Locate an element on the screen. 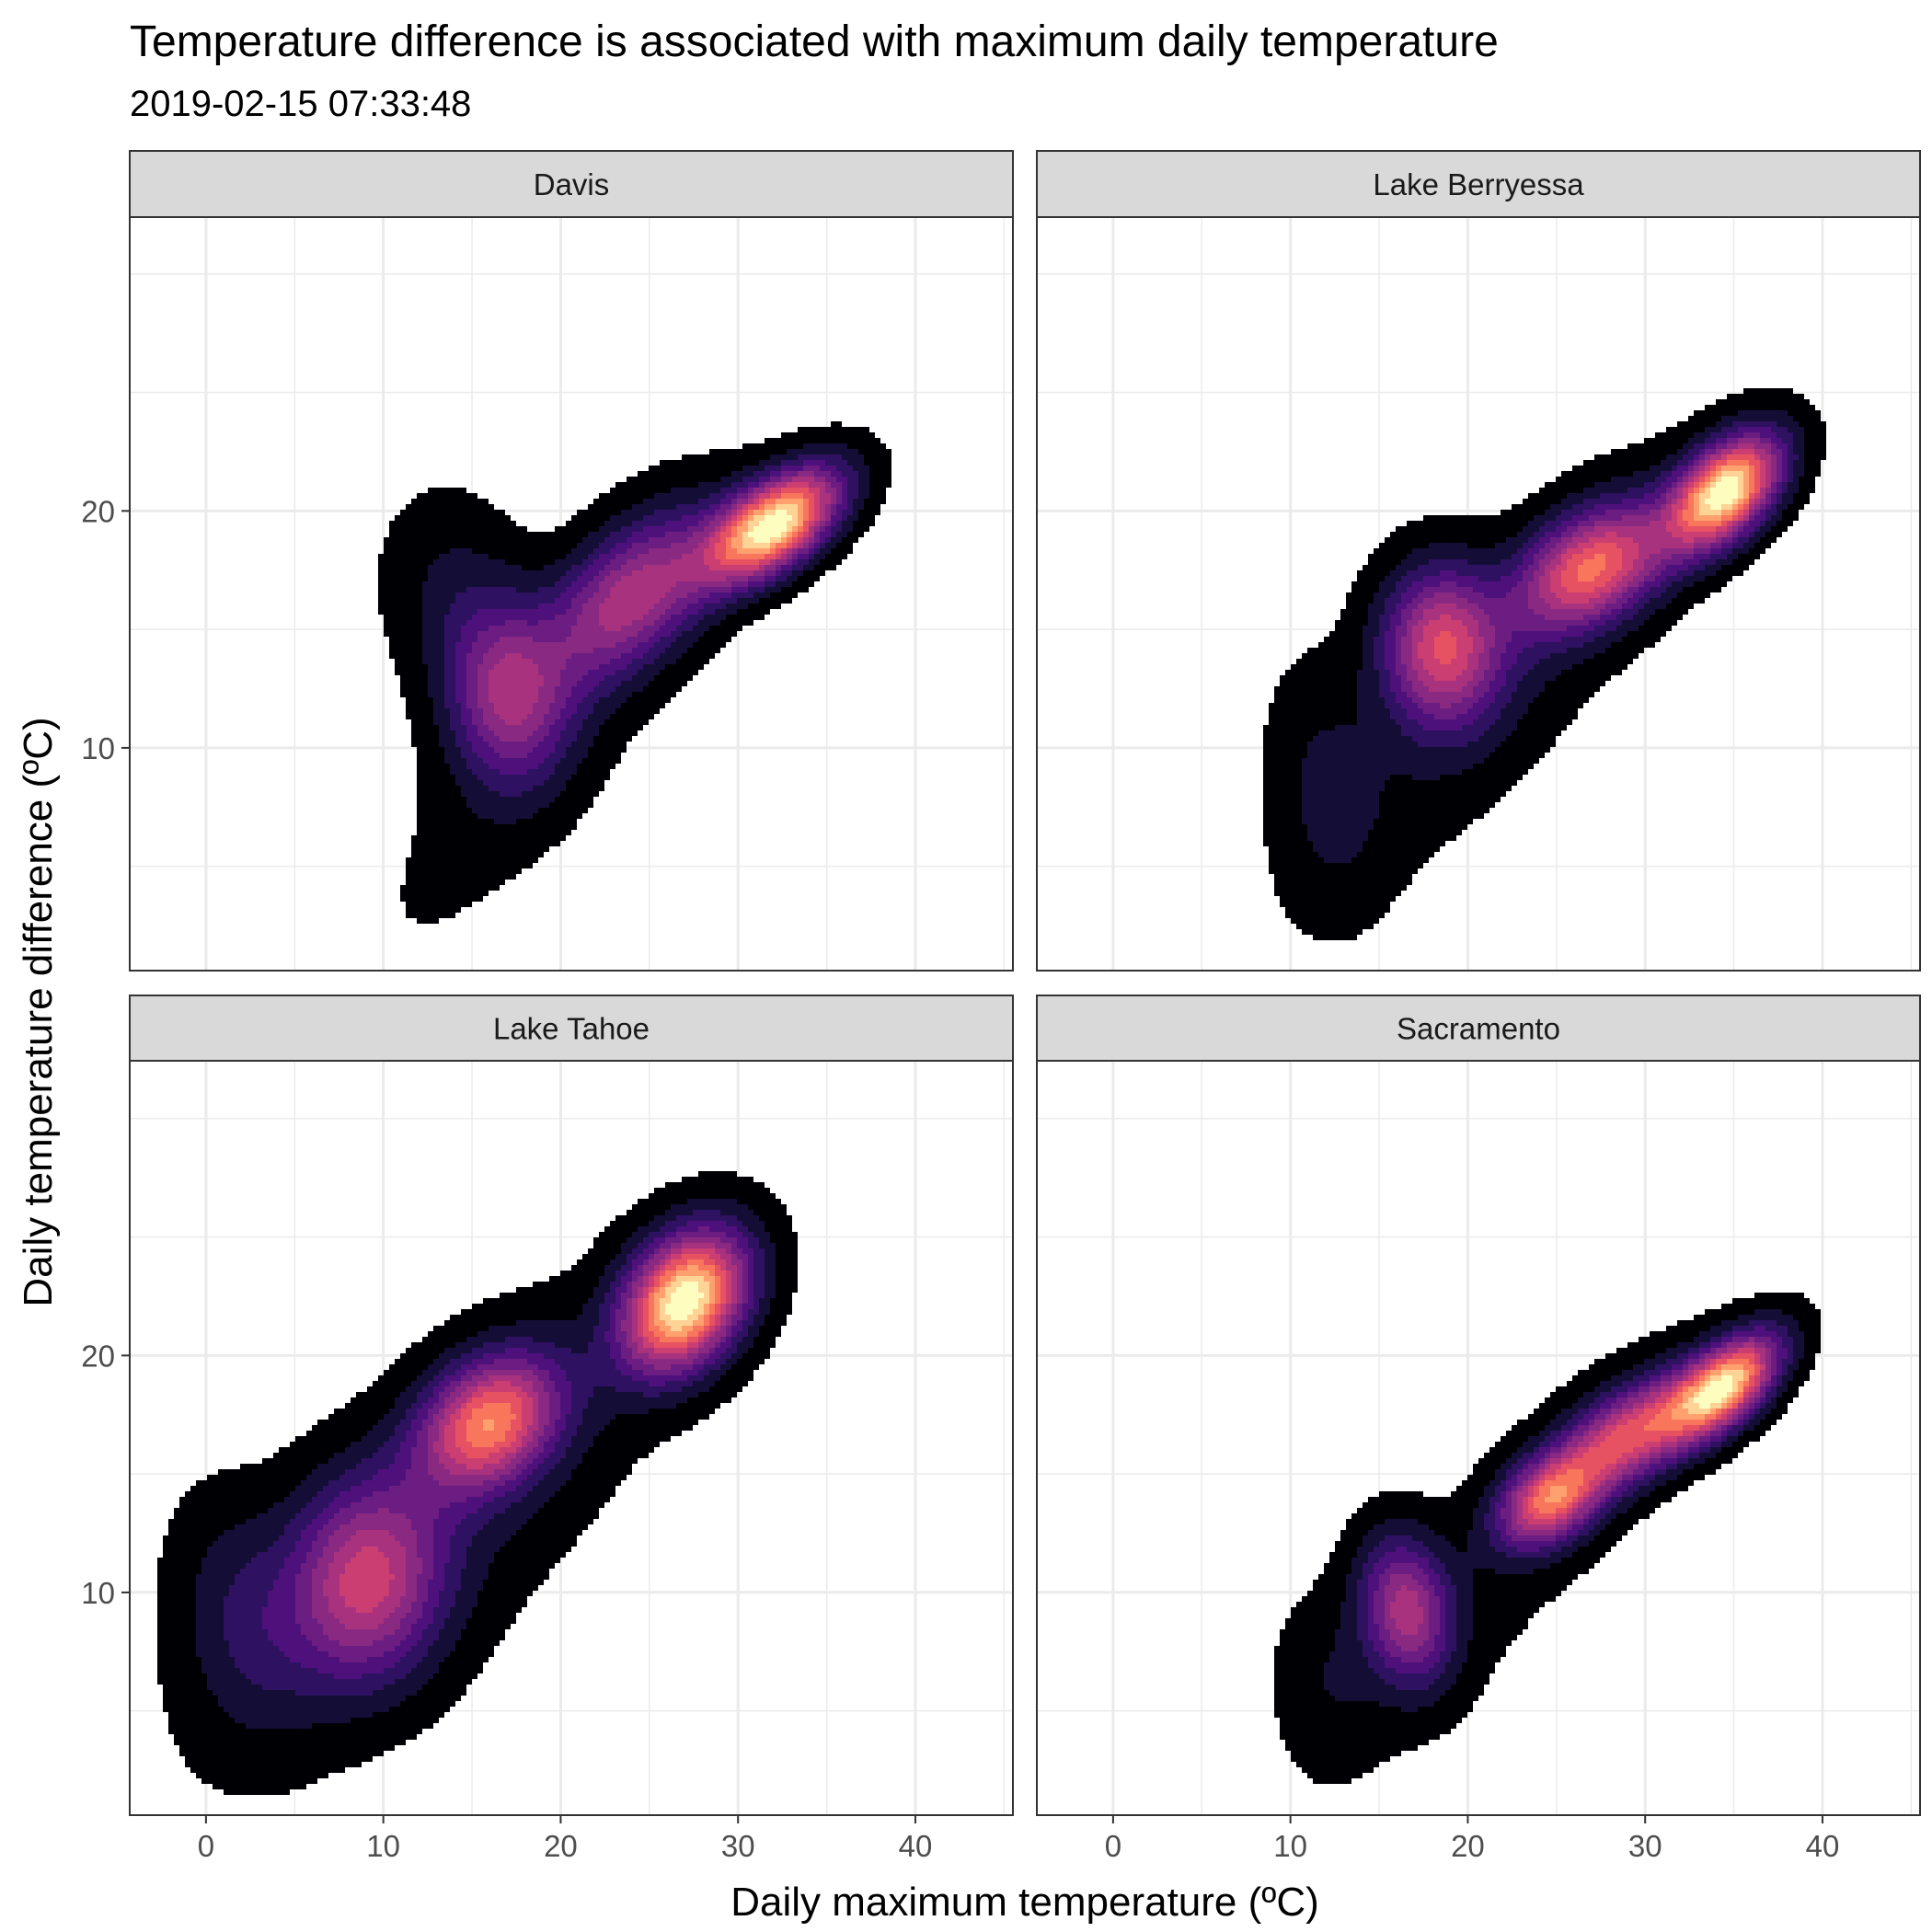 This screenshot has height=1932, width=1932. y-axis-title: Daily temperature difference (ºC) is located at coordinates (38, 1011).